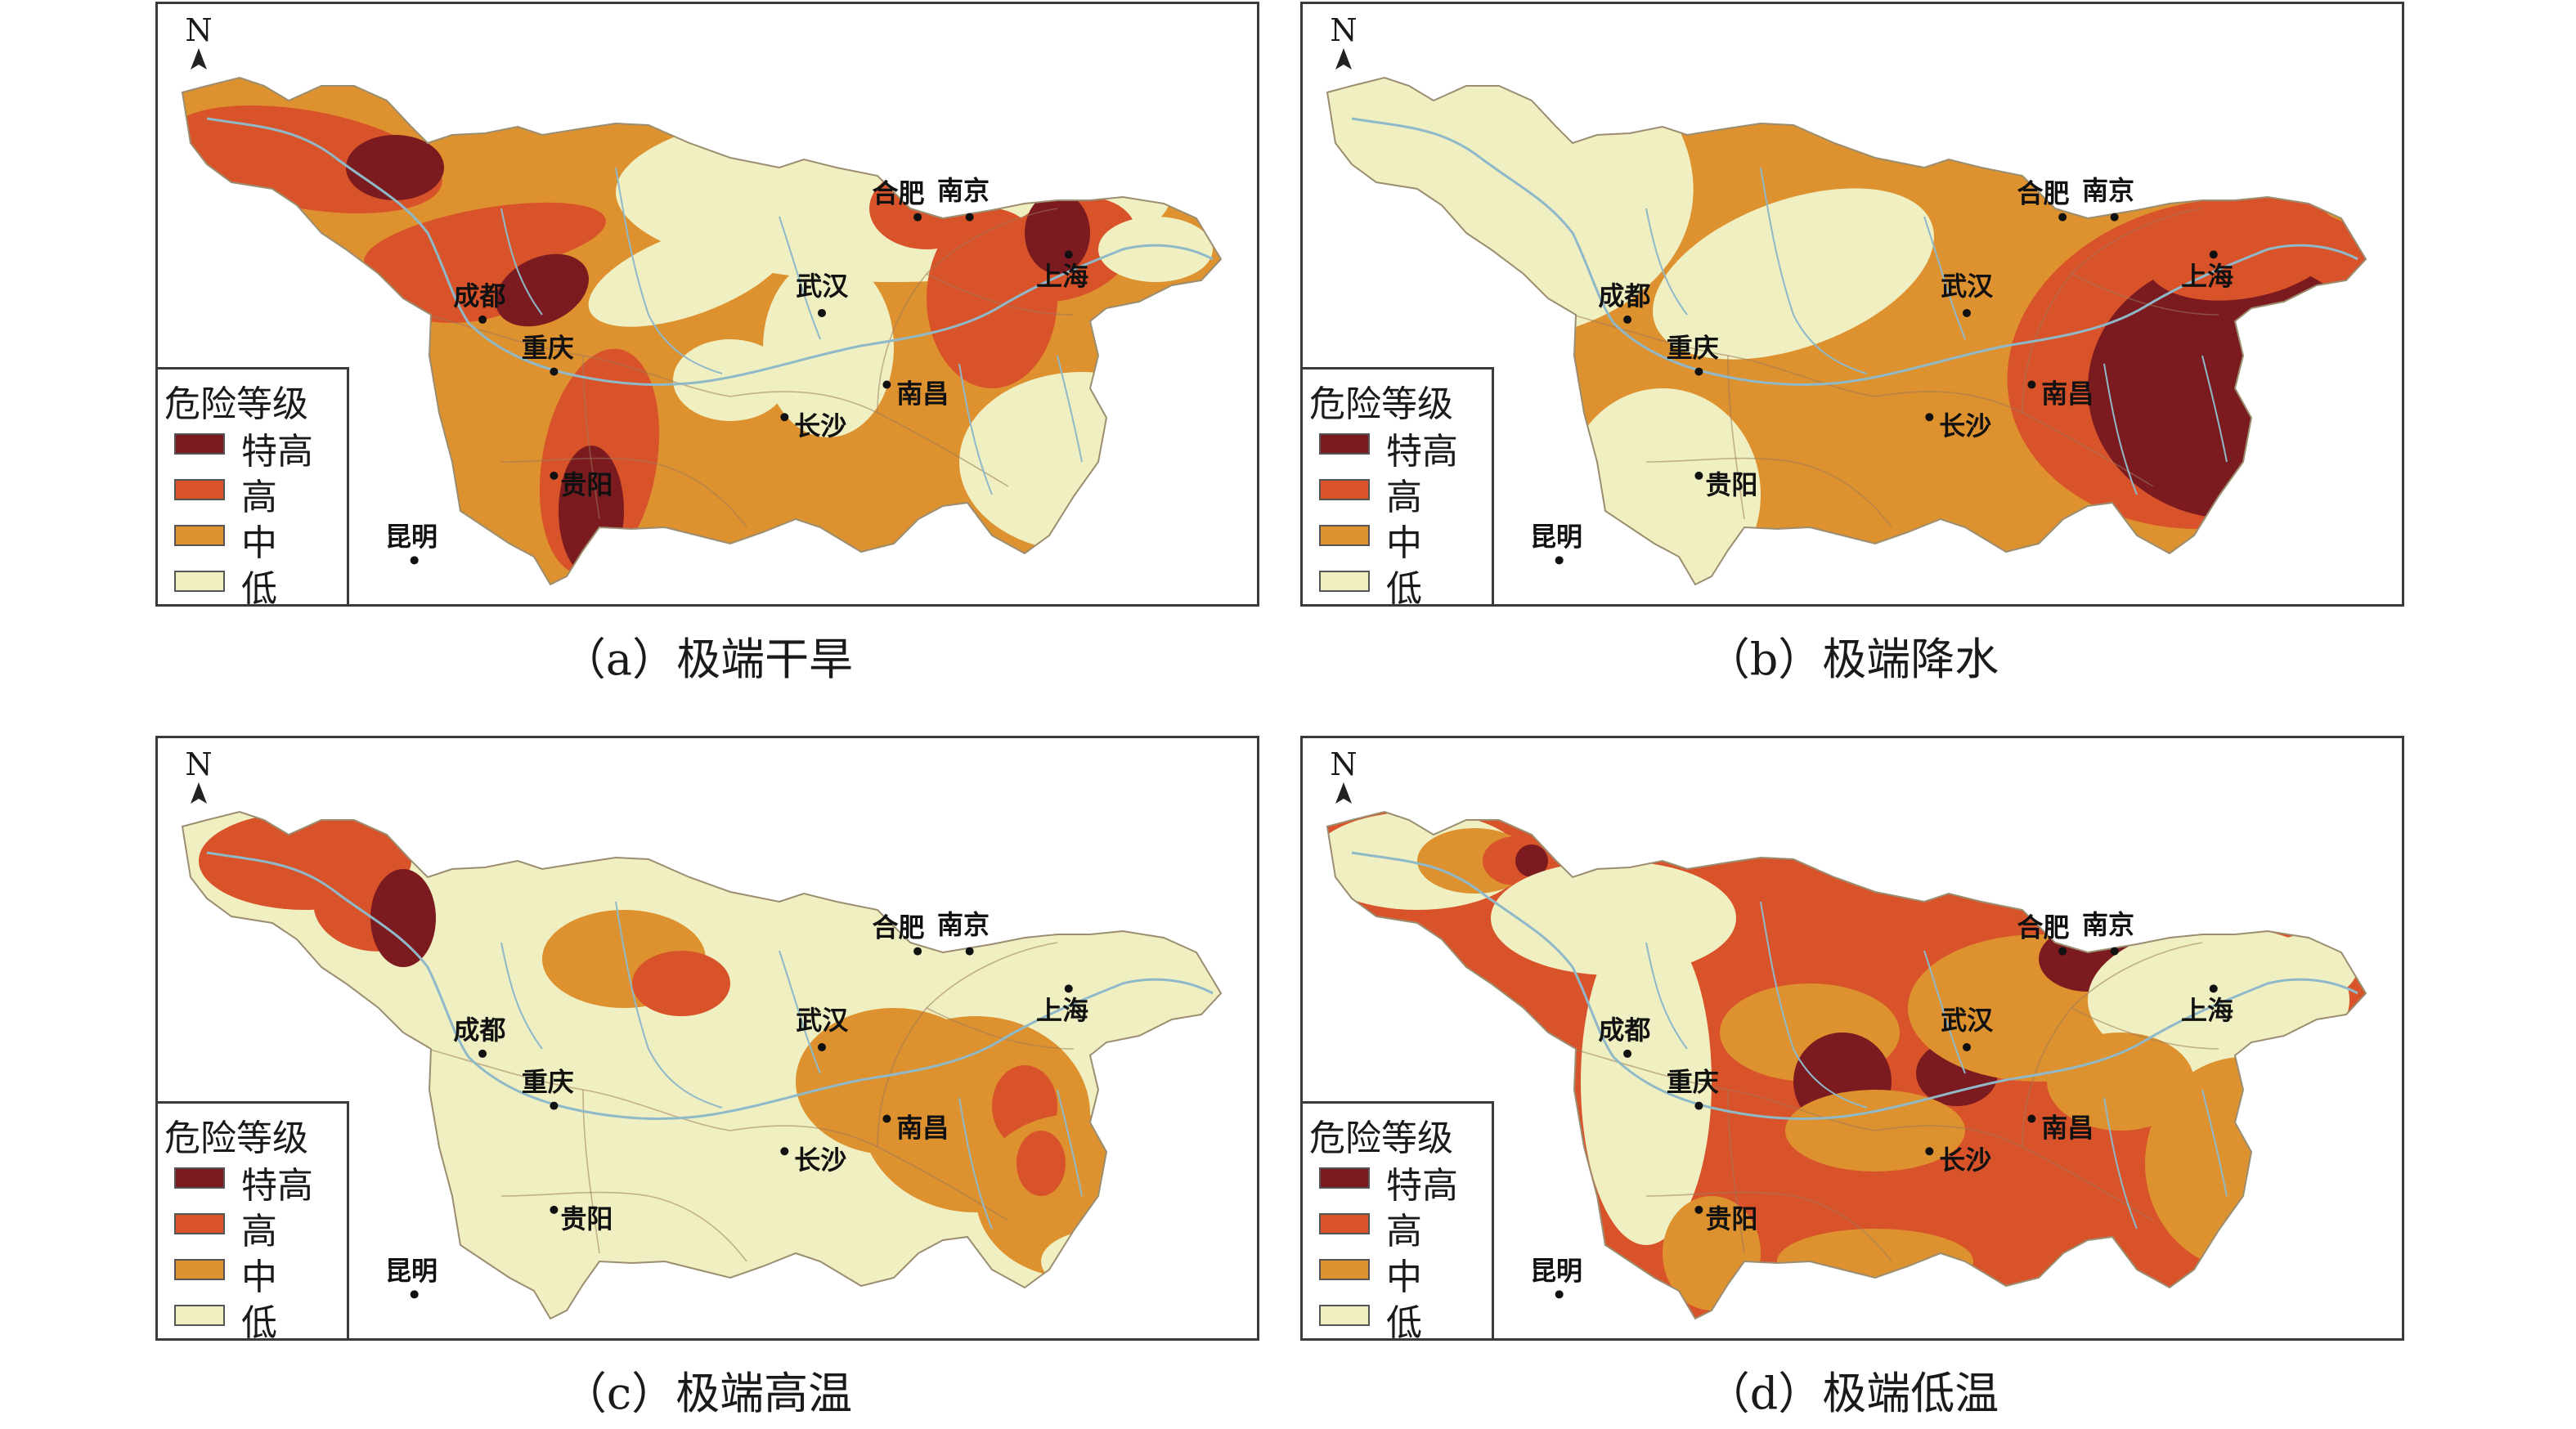  What do you see at coordinates (259, 543) in the screenshot?
I see `legend-label: 中` at bounding box center [259, 543].